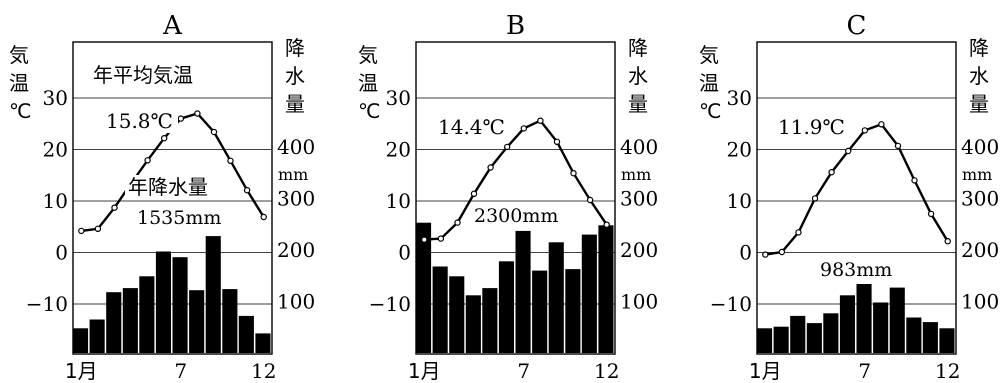 Image resolution: width=1003 pixels, height=383 pixels. What do you see at coordinates (856, 270) in the screenshot?
I see `annual-precip: 983mm` at bounding box center [856, 270].